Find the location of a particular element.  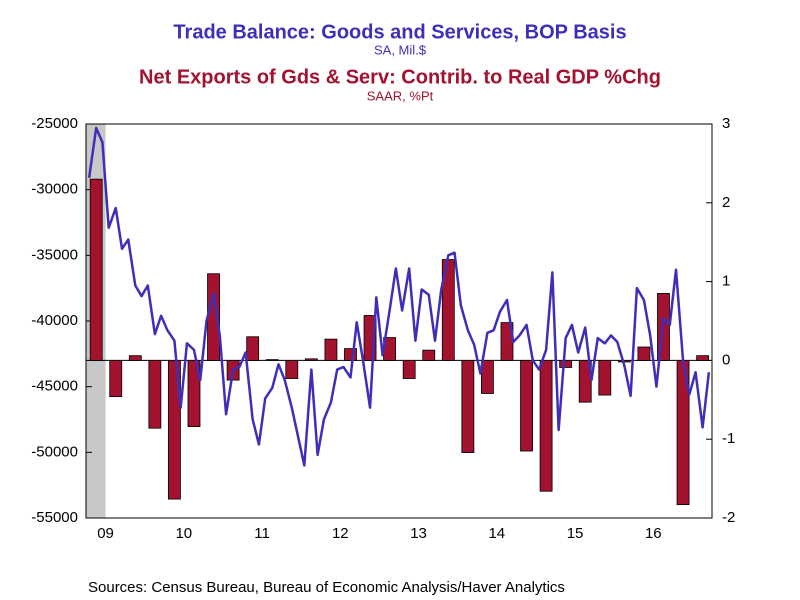

y2-tick-label: 1 is located at coordinates (726, 281).